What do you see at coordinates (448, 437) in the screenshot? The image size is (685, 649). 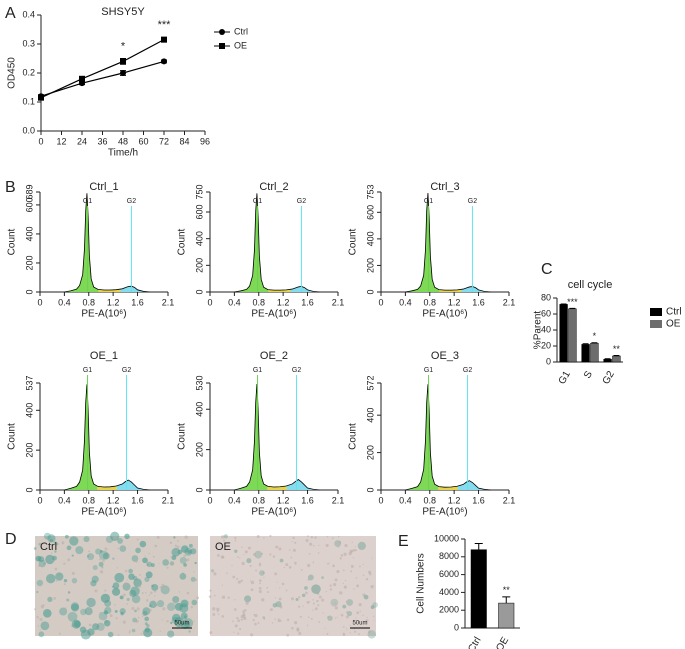 I see `histogram-outline` at bounding box center [448, 437].